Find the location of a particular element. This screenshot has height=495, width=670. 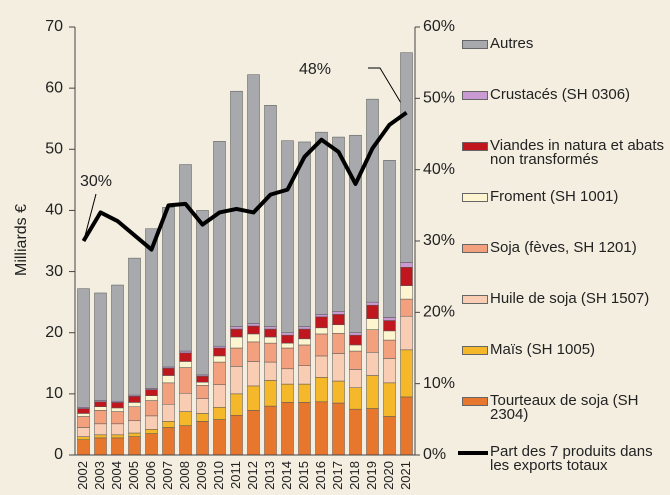

y2-tick-label: 20% is located at coordinates (439, 312).